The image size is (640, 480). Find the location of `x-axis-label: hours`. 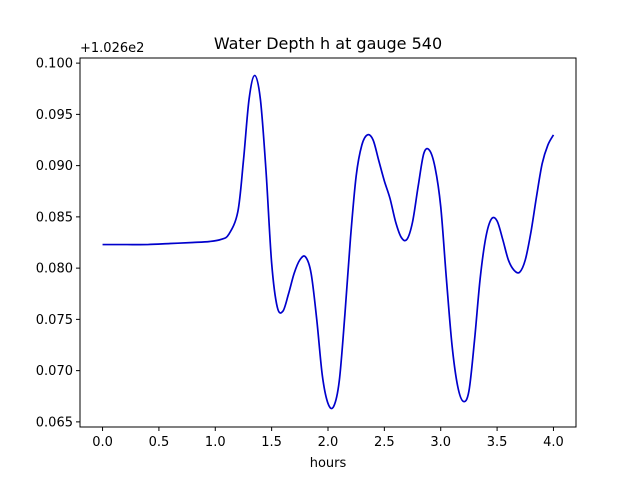

x-axis-label: hours is located at coordinates (328, 463).